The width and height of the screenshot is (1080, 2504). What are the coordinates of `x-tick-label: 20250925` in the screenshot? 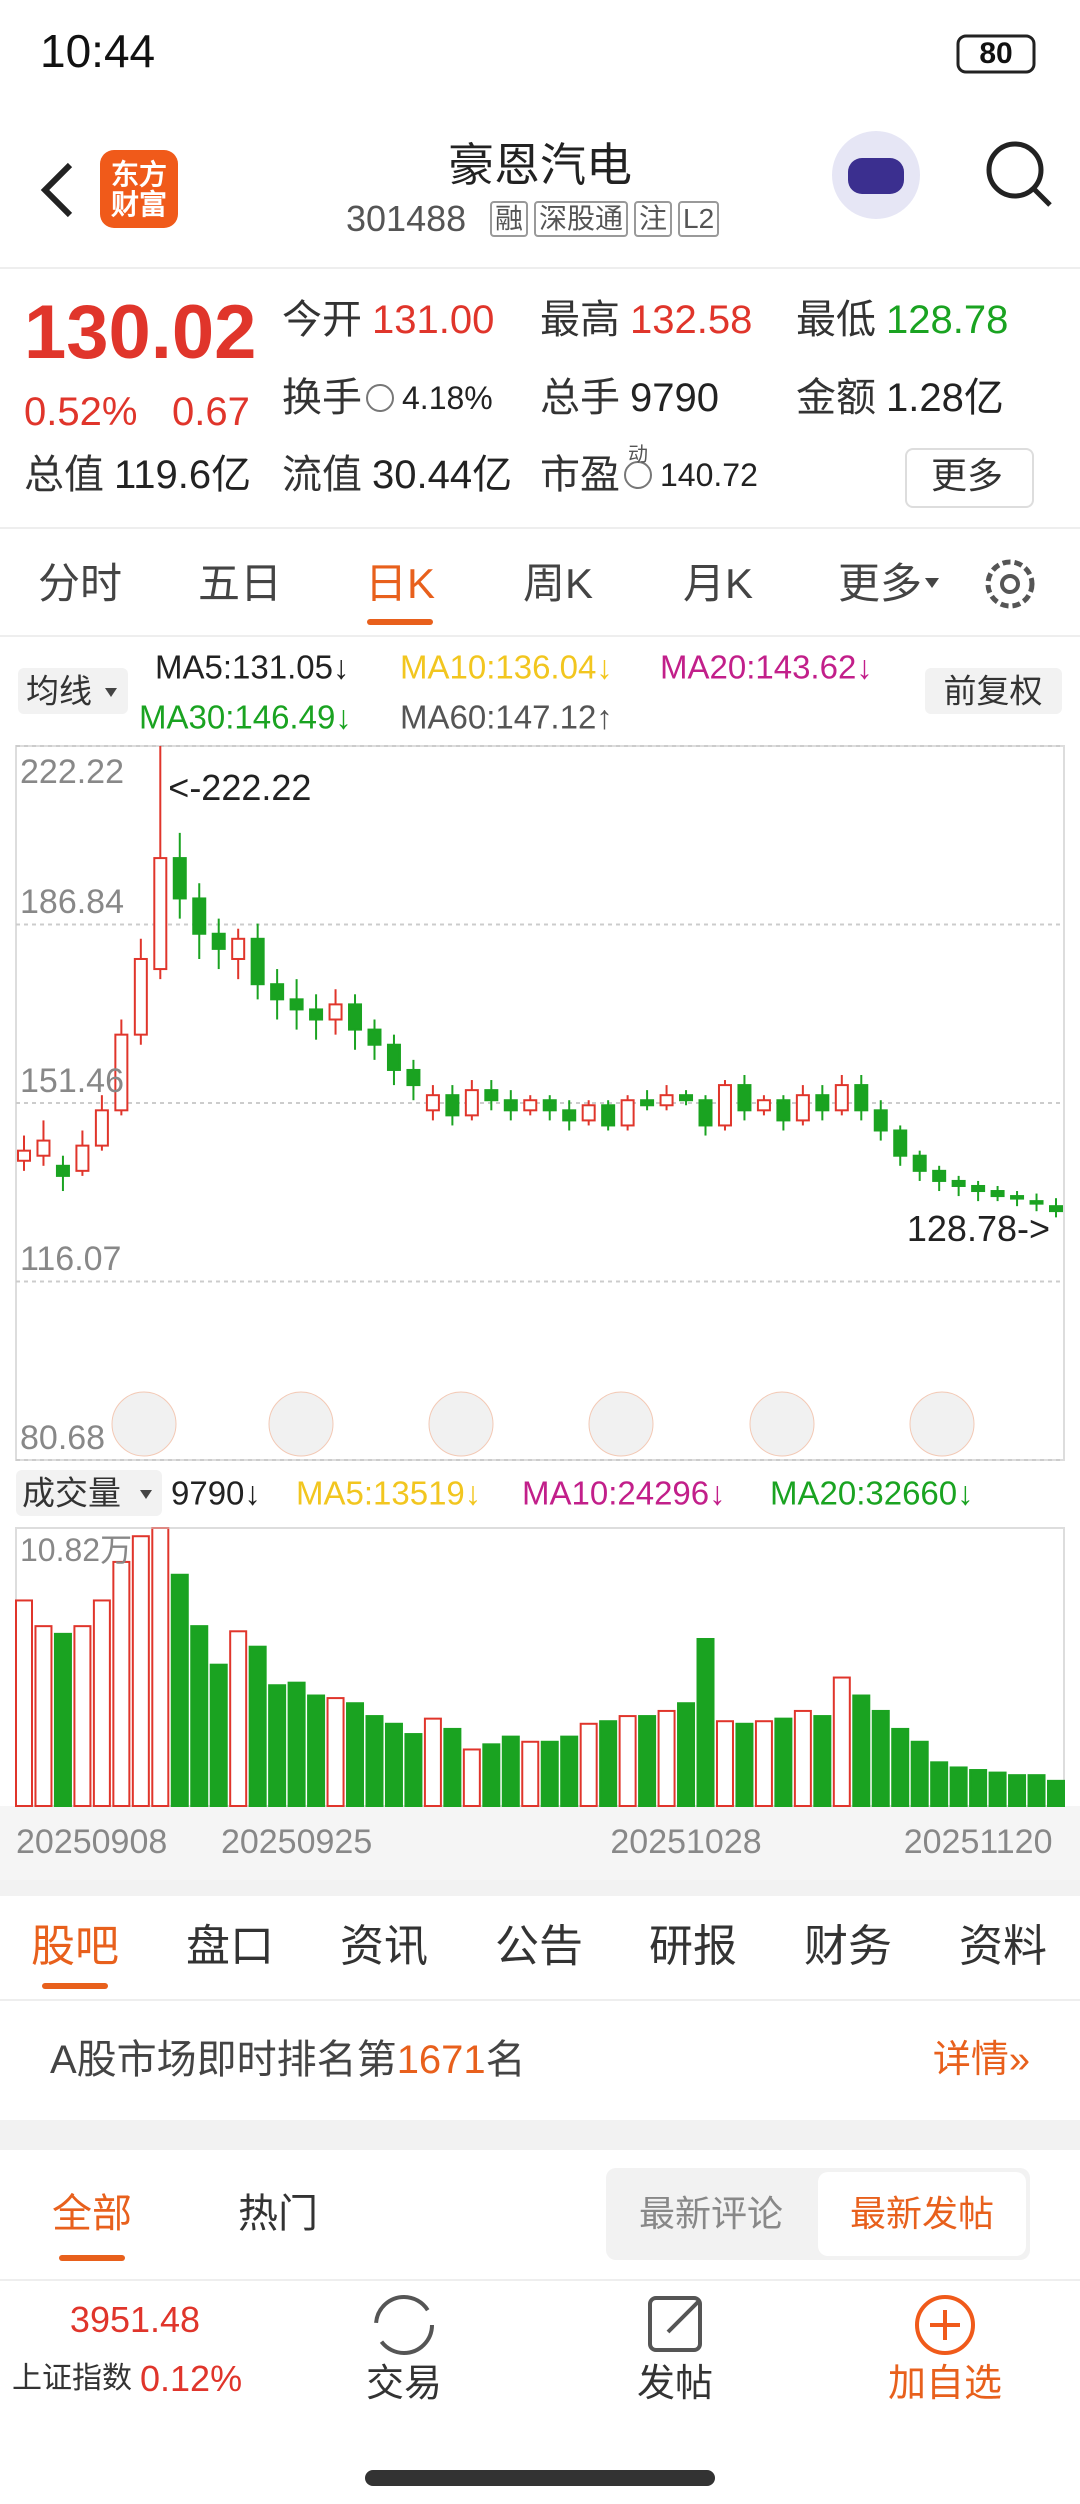 It's located at (296, 1842).